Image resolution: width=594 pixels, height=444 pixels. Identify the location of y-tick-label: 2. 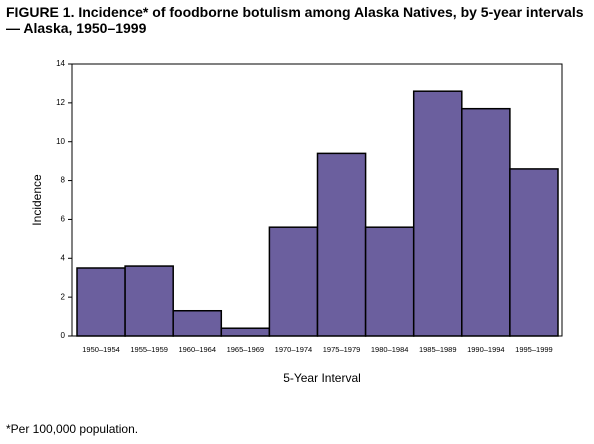
(63, 296).